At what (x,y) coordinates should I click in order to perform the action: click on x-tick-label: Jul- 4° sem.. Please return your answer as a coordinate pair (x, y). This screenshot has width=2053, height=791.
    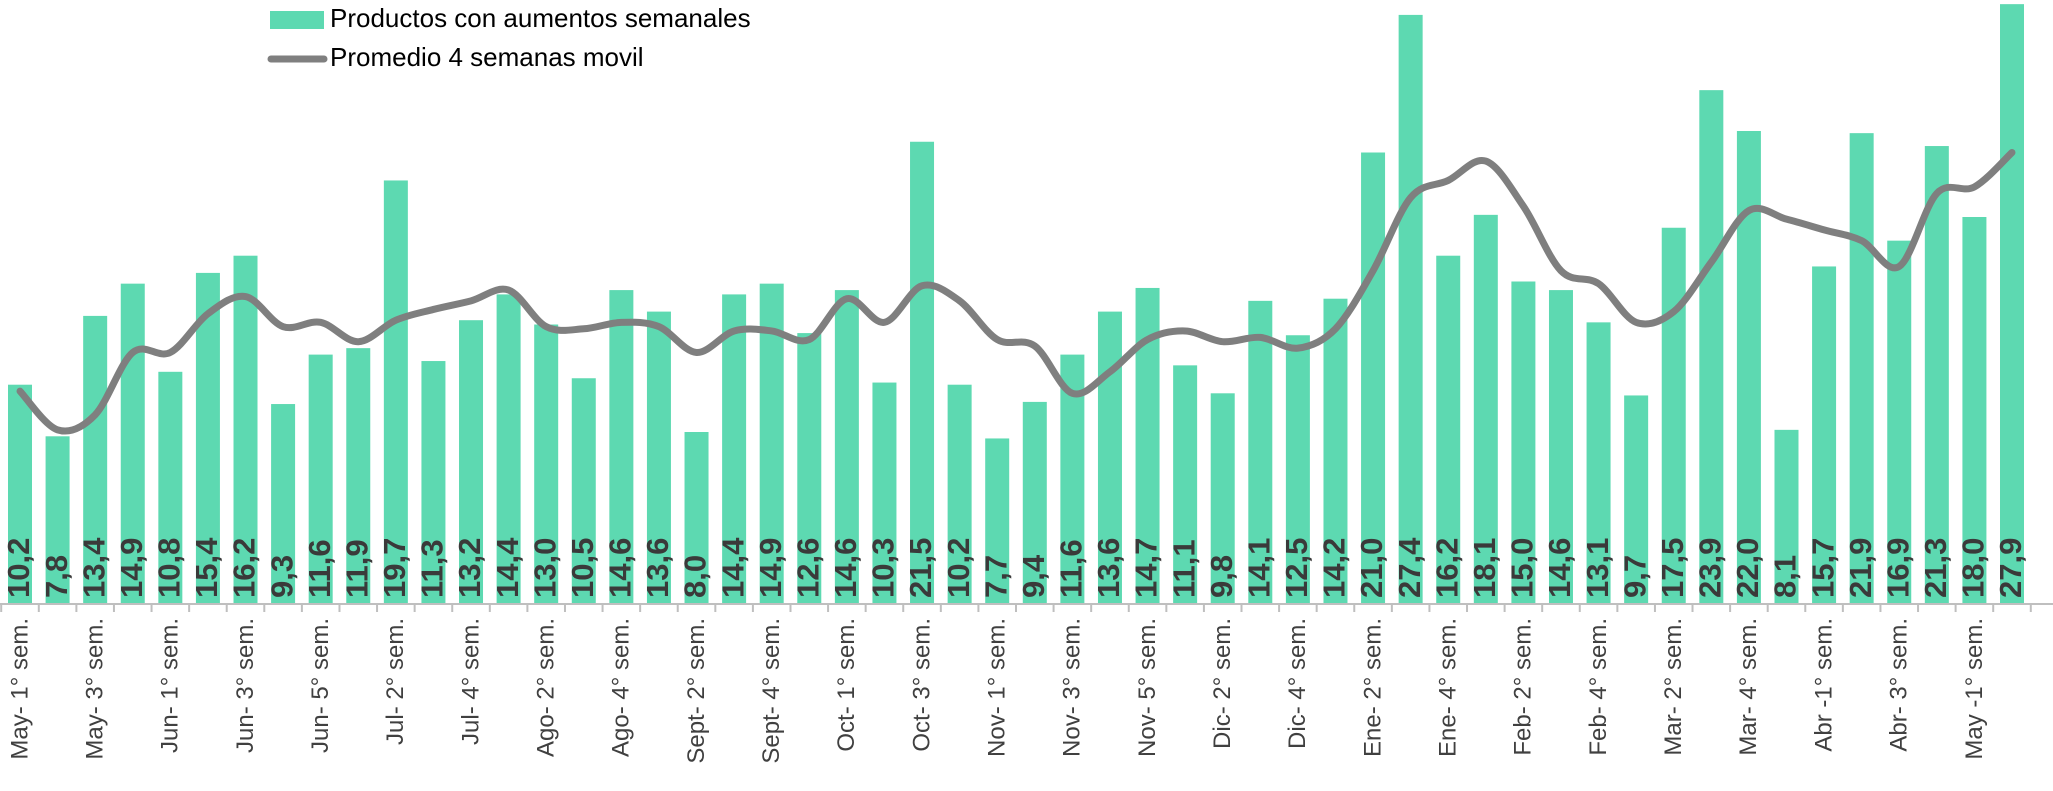
    Looking at the image, I should click on (470, 681).